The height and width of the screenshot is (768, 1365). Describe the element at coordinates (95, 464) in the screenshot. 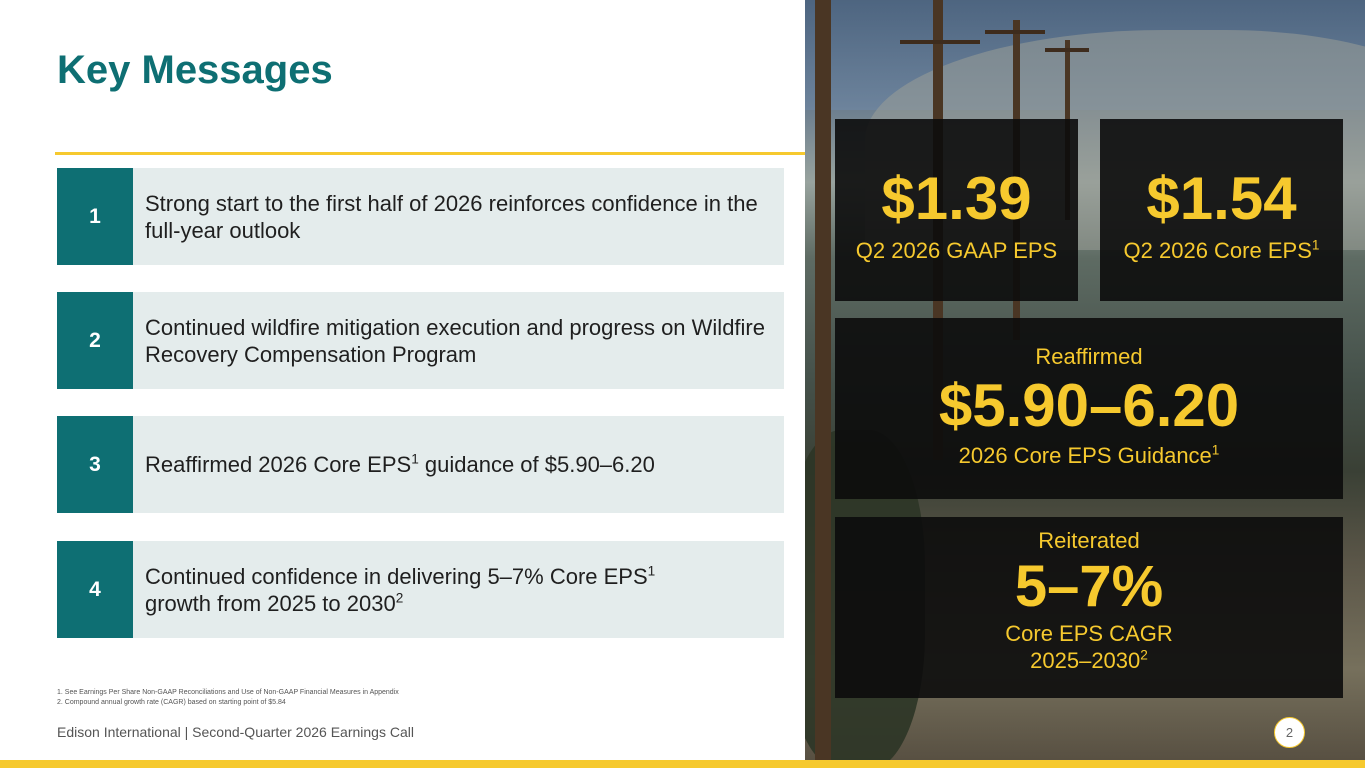

I see `message-number: 3` at that location.